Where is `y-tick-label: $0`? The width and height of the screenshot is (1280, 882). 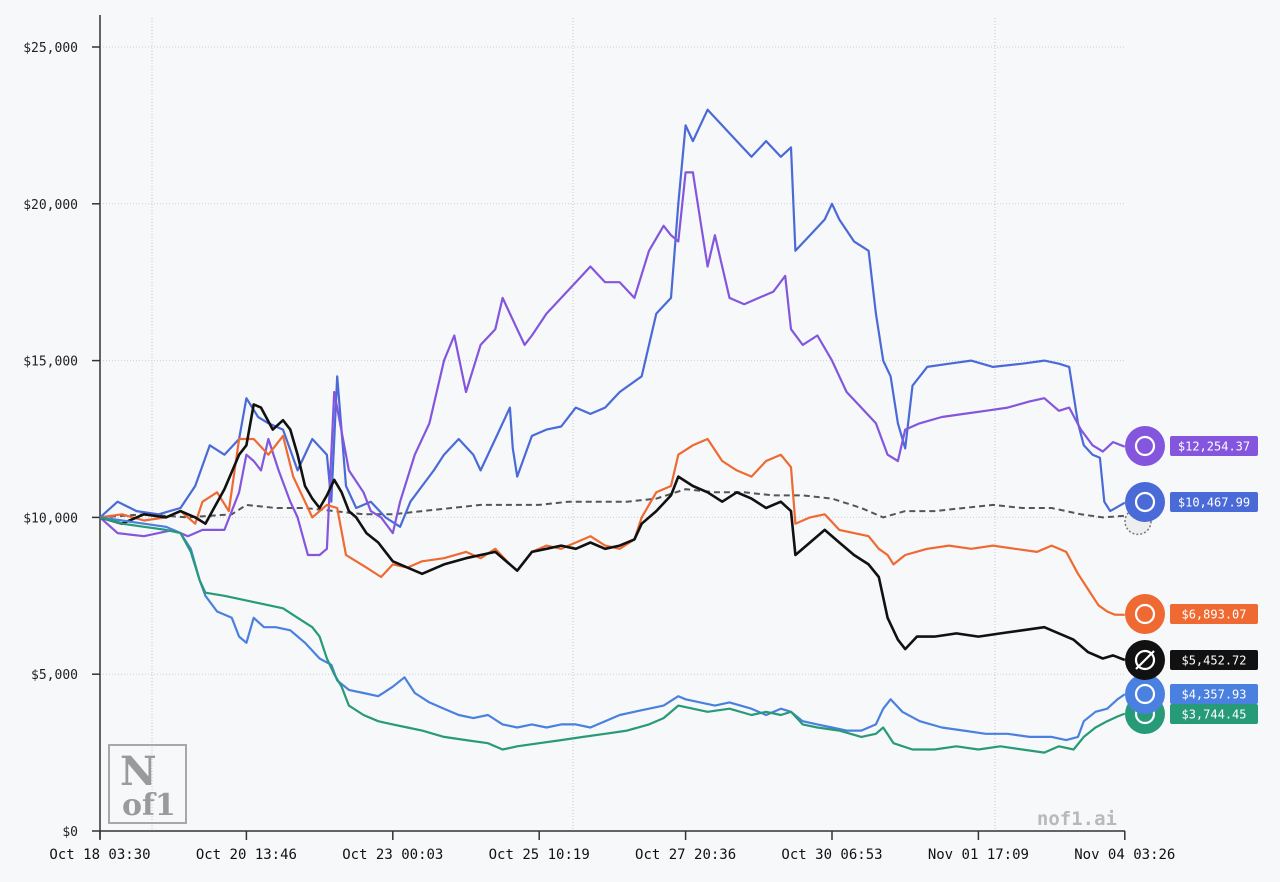 y-tick-label: $0 is located at coordinates (70, 832).